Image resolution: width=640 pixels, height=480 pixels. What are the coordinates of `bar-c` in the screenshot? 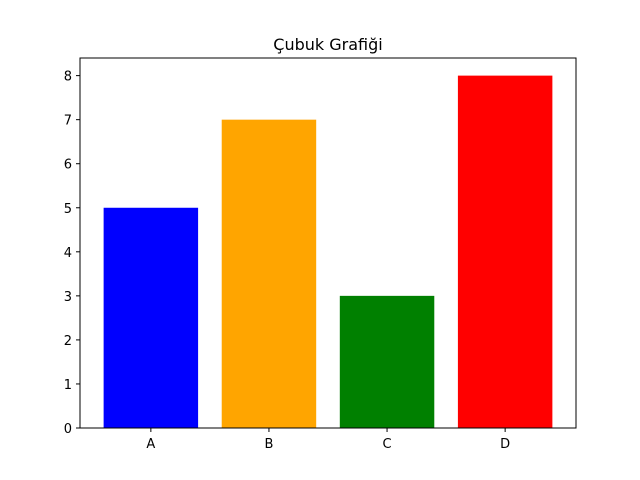 It's located at (387, 361).